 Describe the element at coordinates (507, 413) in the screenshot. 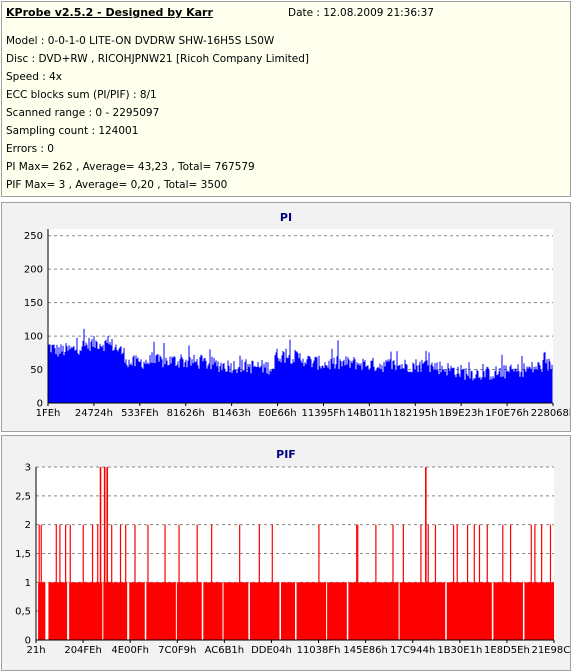

I see `pi-x-tick-label: 1F0E76h` at that location.